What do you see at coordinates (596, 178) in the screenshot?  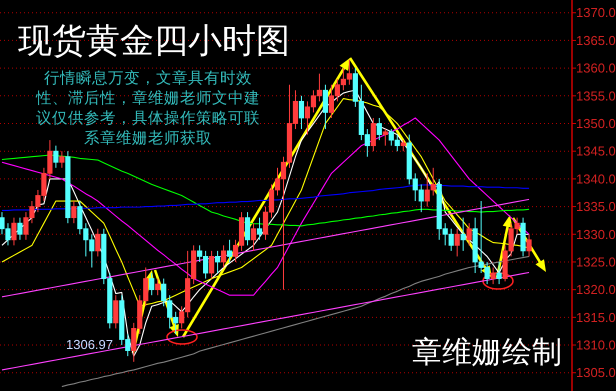 I see `y-tick-label: 1340.0` at bounding box center [596, 178].